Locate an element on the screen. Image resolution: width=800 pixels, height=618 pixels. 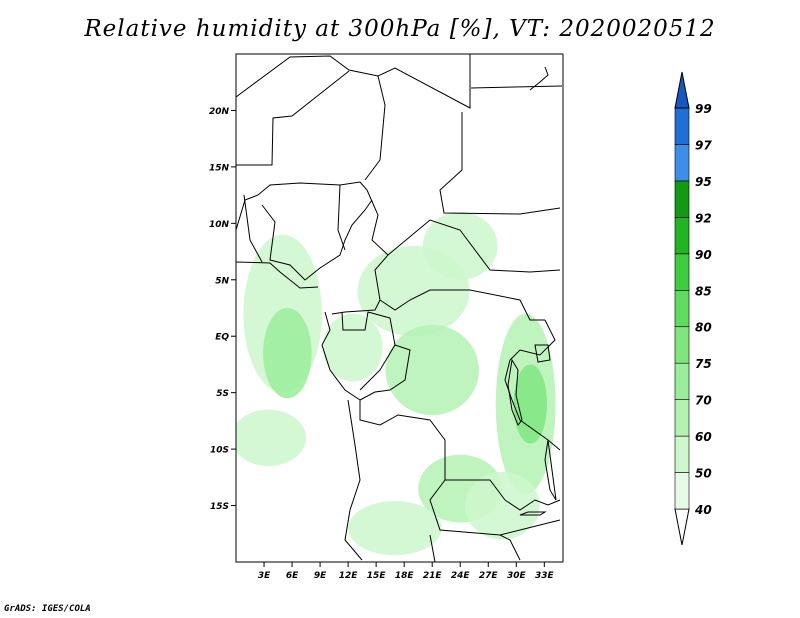
lon-tick-label: 21E is located at coordinates (433, 576).